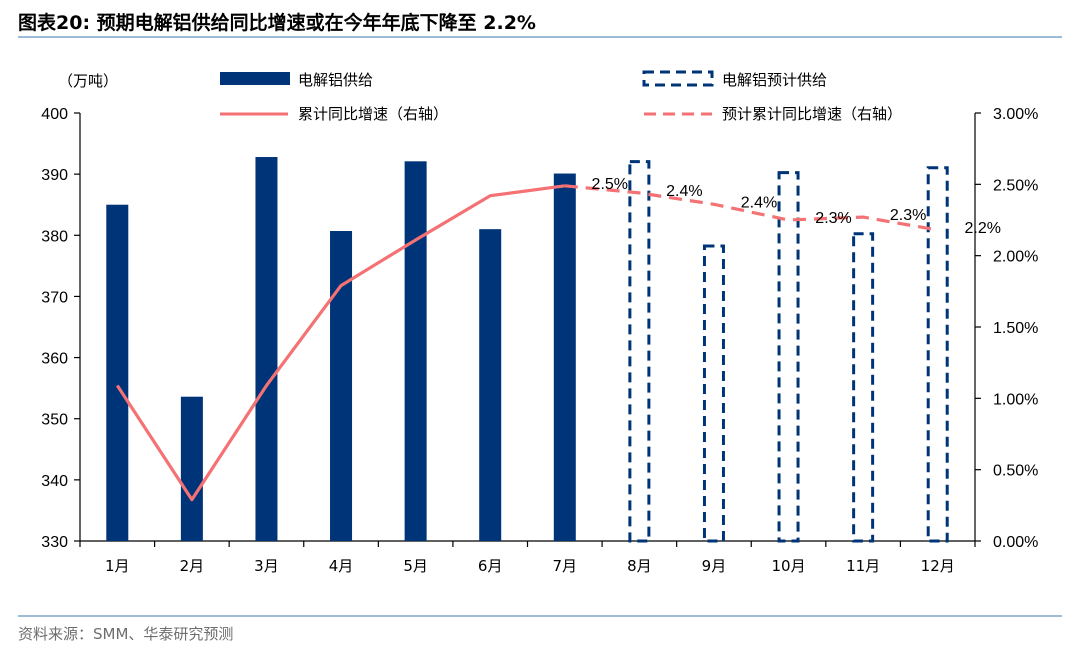  What do you see at coordinates (126, 634) in the screenshot?
I see `source-note: 资料来源：SMM、华泰研究预测` at bounding box center [126, 634].